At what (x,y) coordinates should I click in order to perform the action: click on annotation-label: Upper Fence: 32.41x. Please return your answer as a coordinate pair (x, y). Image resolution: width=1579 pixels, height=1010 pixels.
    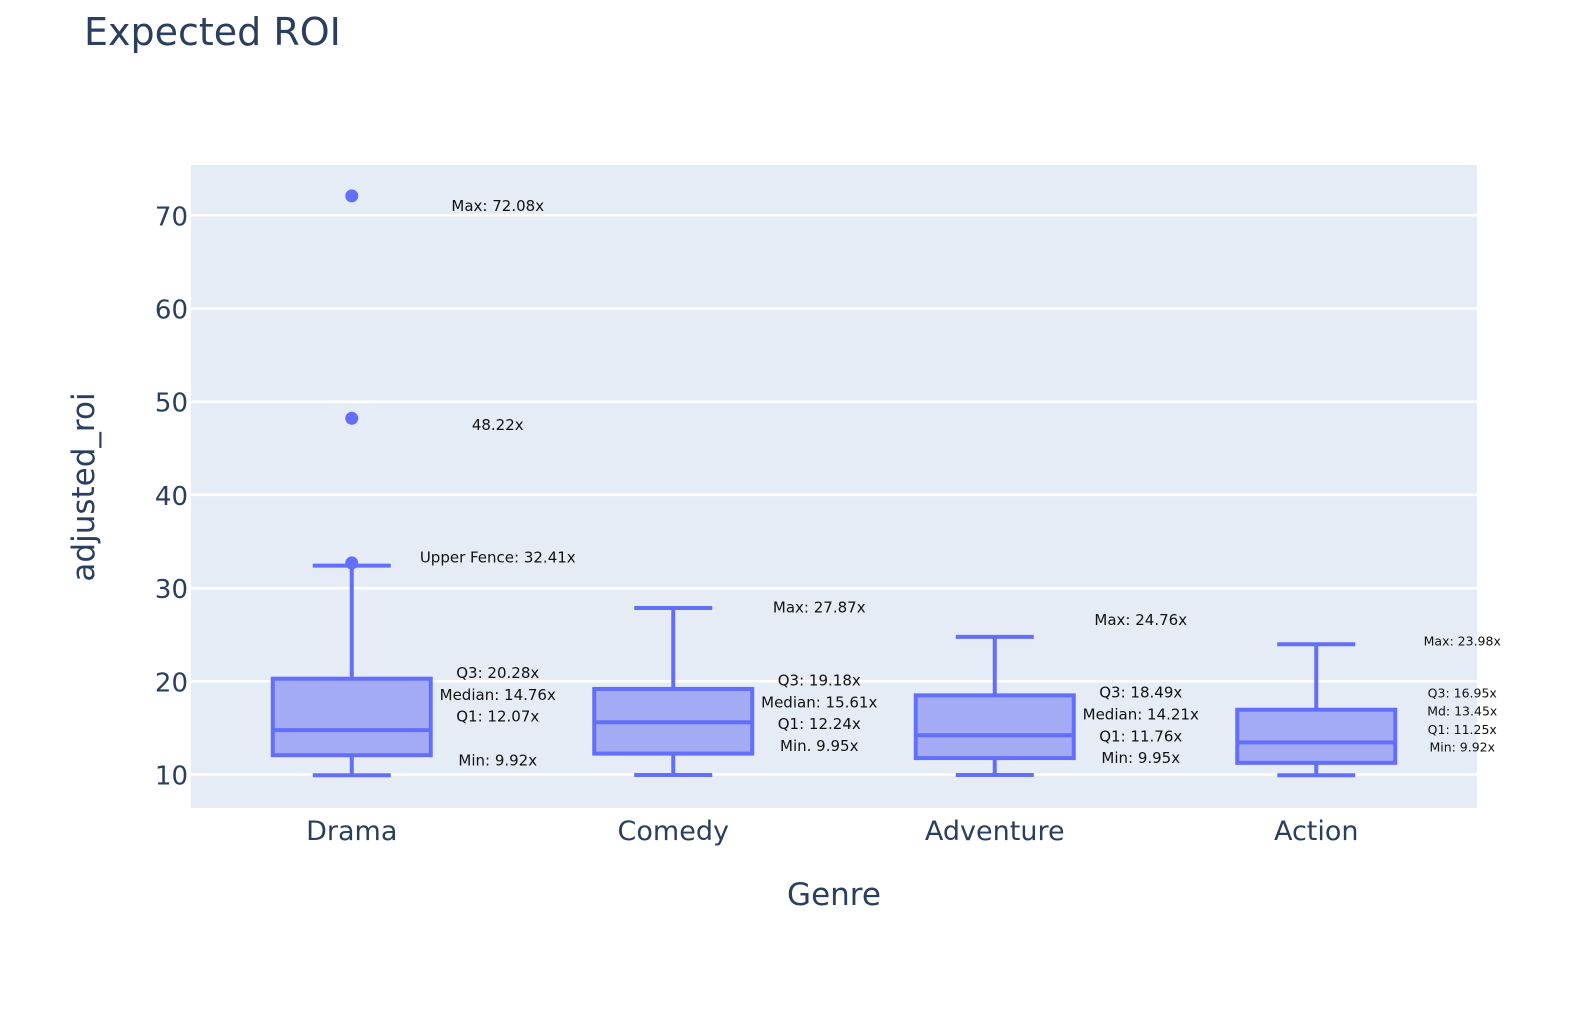
    Looking at the image, I should click on (498, 557).